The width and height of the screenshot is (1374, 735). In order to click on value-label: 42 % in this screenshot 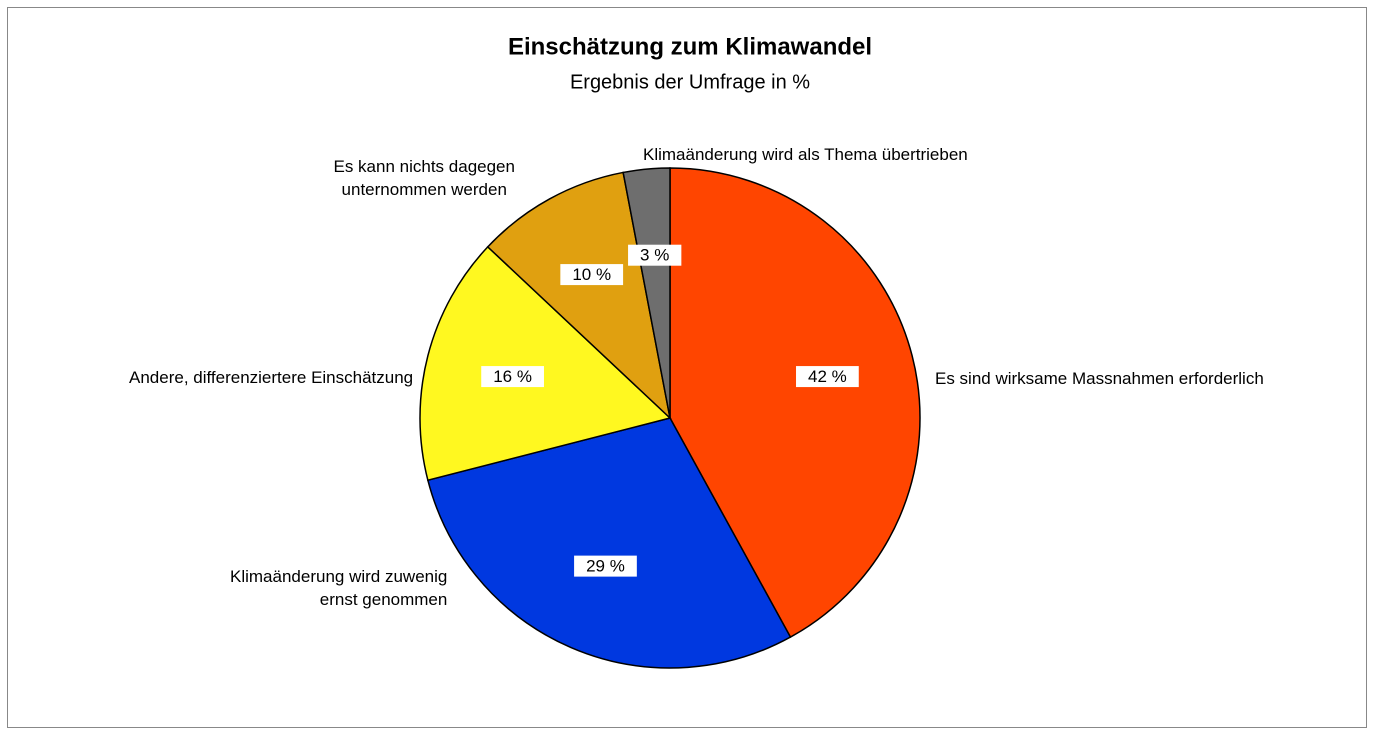, I will do `click(827, 376)`.